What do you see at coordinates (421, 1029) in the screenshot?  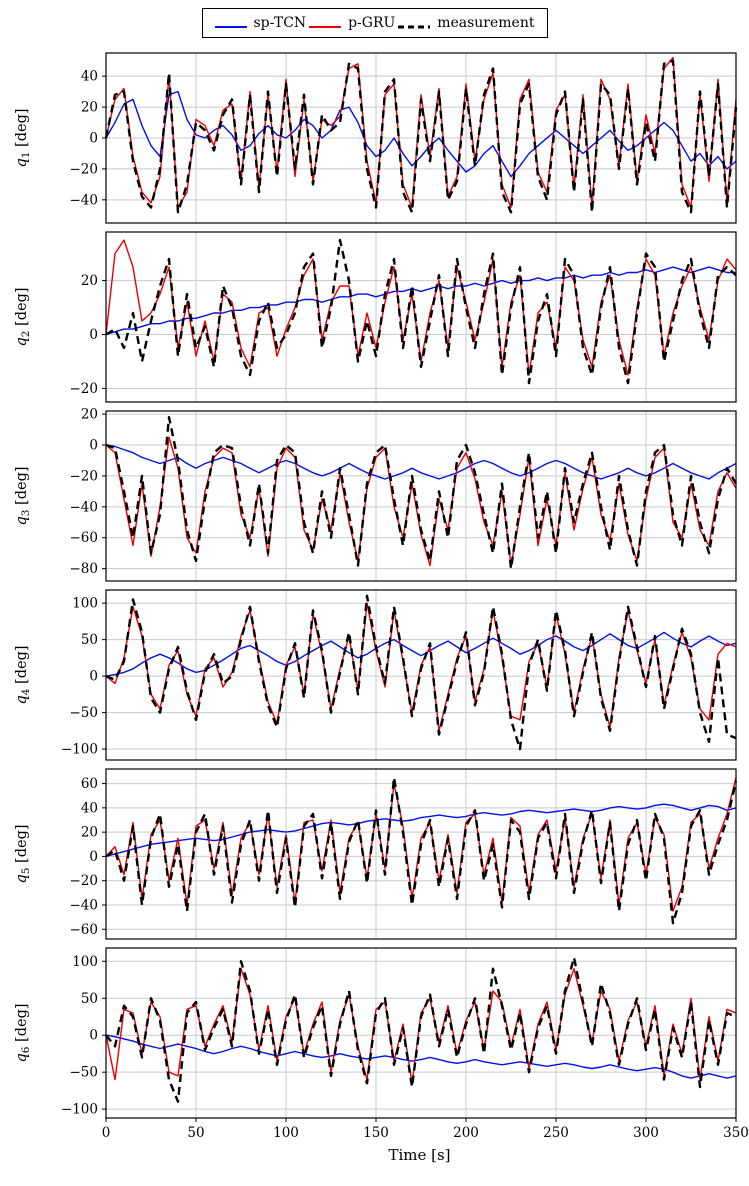 I see `series-measurement-q6` at bounding box center [421, 1029].